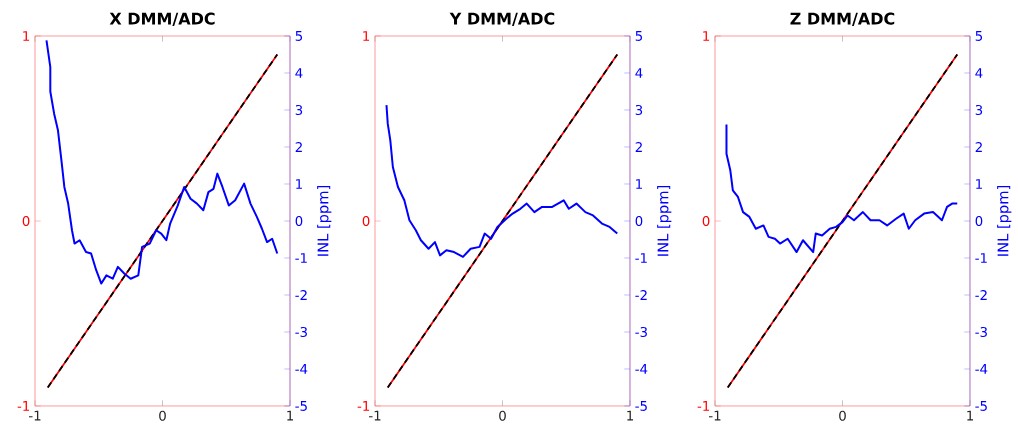 Image resolution: width=1018 pixels, height=431 pixels. Describe the element at coordinates (842, 19) in the screenshot. I see `chart-title: Z DMM/ADC` at that location.